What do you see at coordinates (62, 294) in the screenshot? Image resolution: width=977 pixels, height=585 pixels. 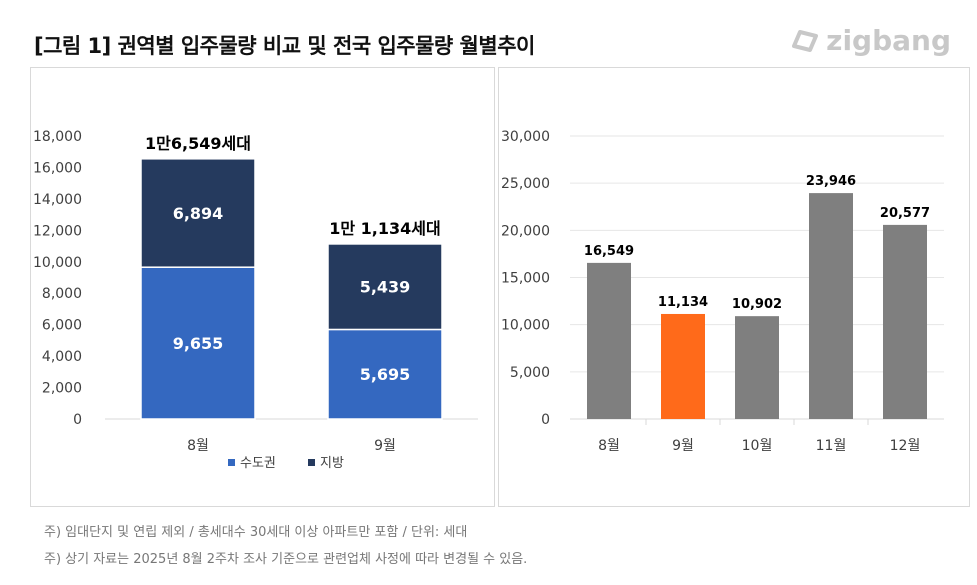 I see `y-tick-label: 8,000` at bounding box center [62, 294].